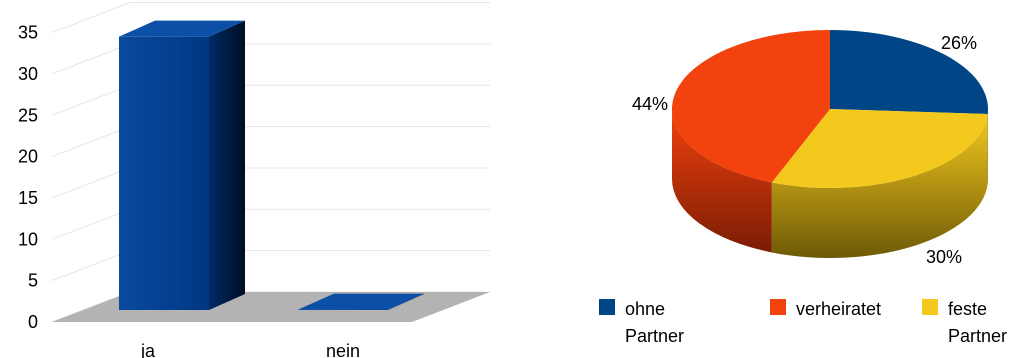  What do you see at coordinates (343, 349) in the screenshot?
I see `x-tick-label: nein` at bounding box center [343, 349].